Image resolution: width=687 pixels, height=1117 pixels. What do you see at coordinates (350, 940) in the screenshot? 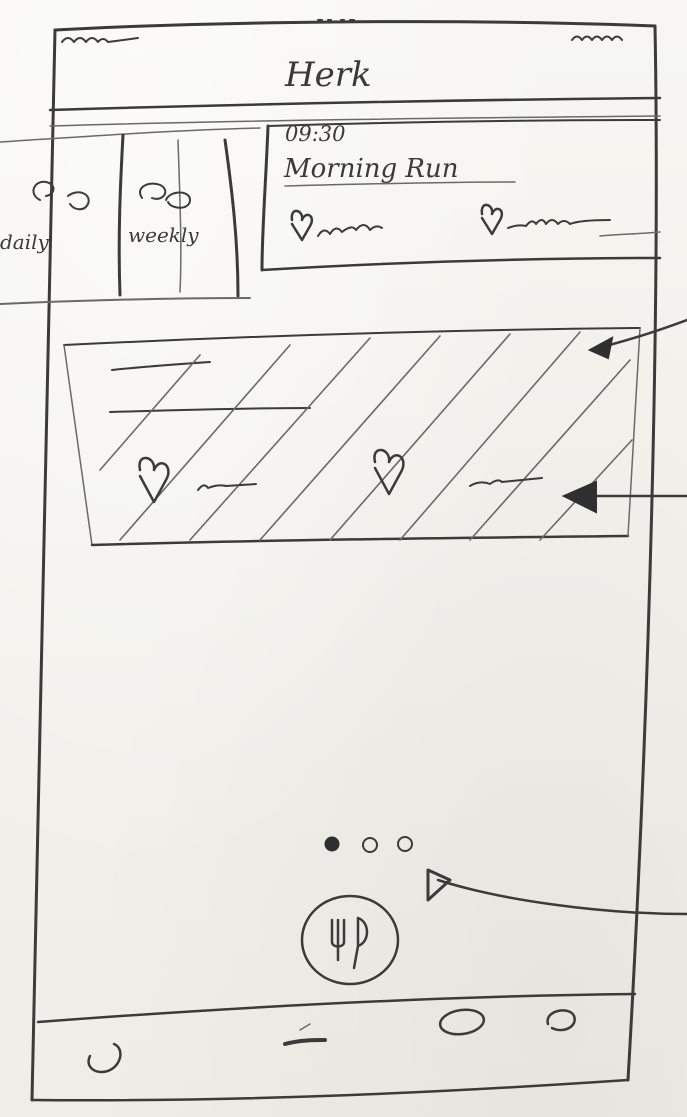
I see `center-action-button` at bounding box center [350, 940].